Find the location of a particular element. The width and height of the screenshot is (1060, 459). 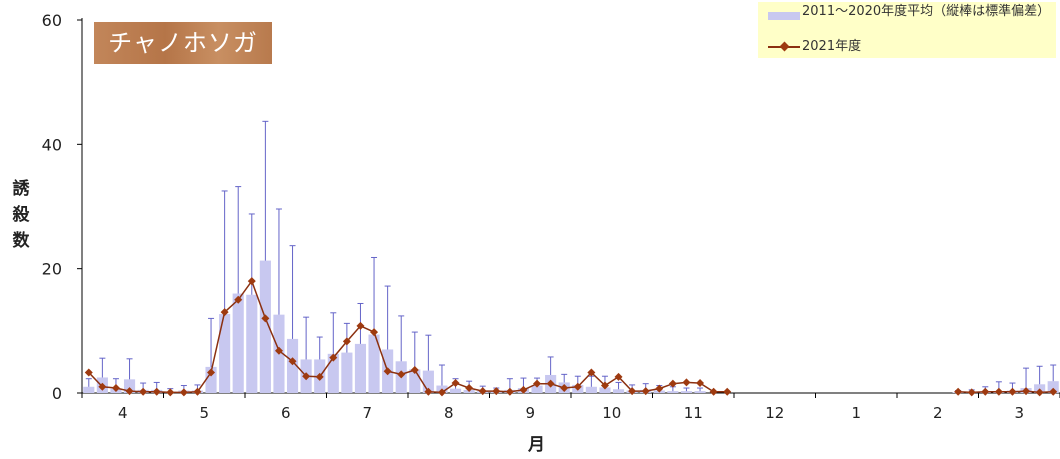

y-tick-label-20: 20 is located at coordinates (52, 269).